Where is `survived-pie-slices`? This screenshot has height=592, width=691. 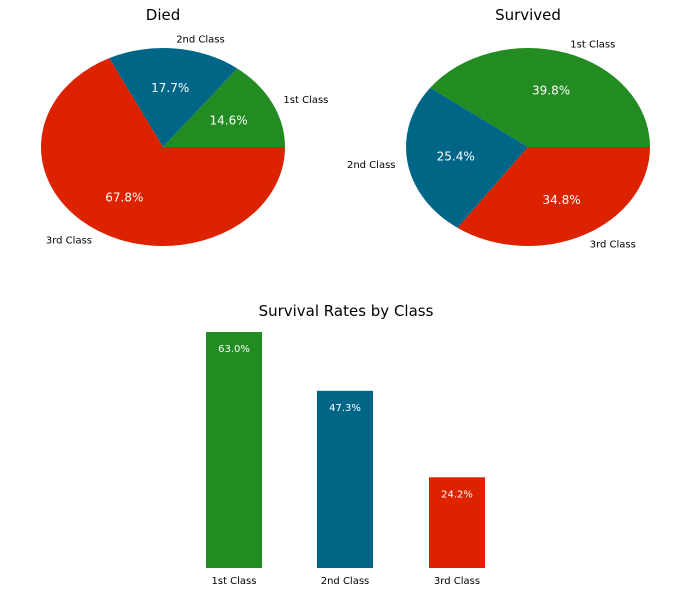 survived-pie-slices is located at coordinates (528, 147).